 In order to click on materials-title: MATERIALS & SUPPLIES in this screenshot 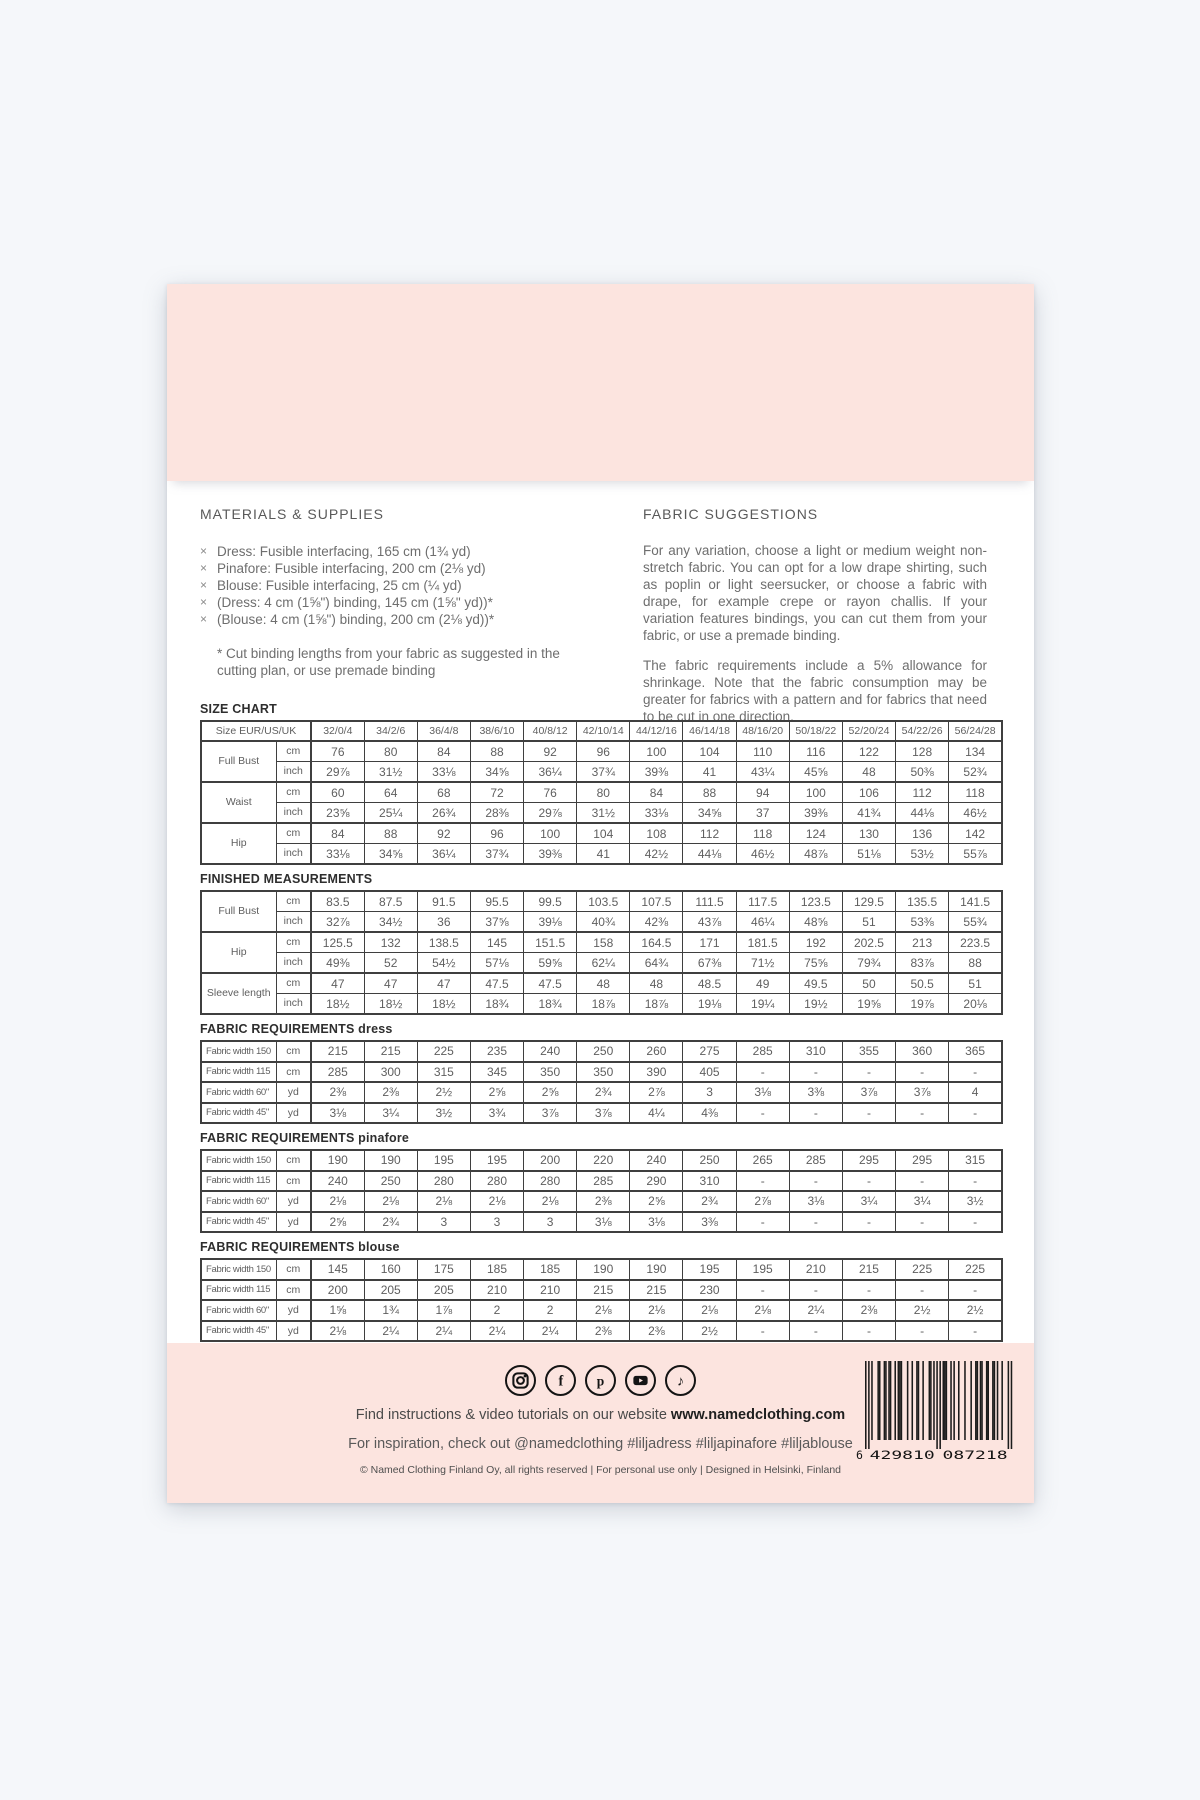, I will do `click(292, 514)`.